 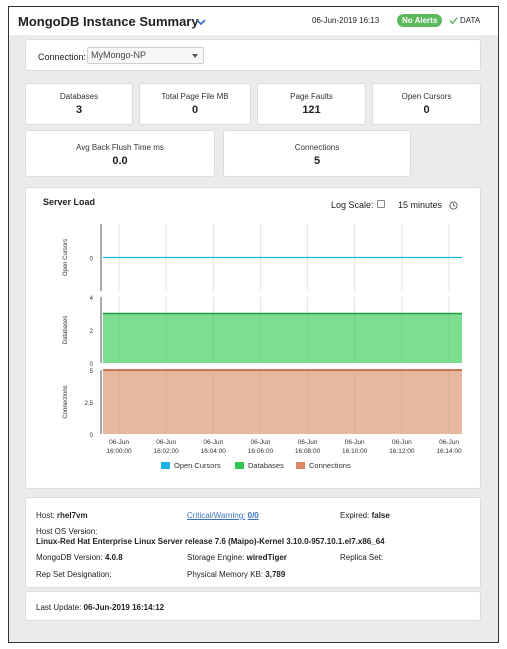 I want to click on timestamp: 06-Jun-2019 16:13, so click(x=346, y=20).